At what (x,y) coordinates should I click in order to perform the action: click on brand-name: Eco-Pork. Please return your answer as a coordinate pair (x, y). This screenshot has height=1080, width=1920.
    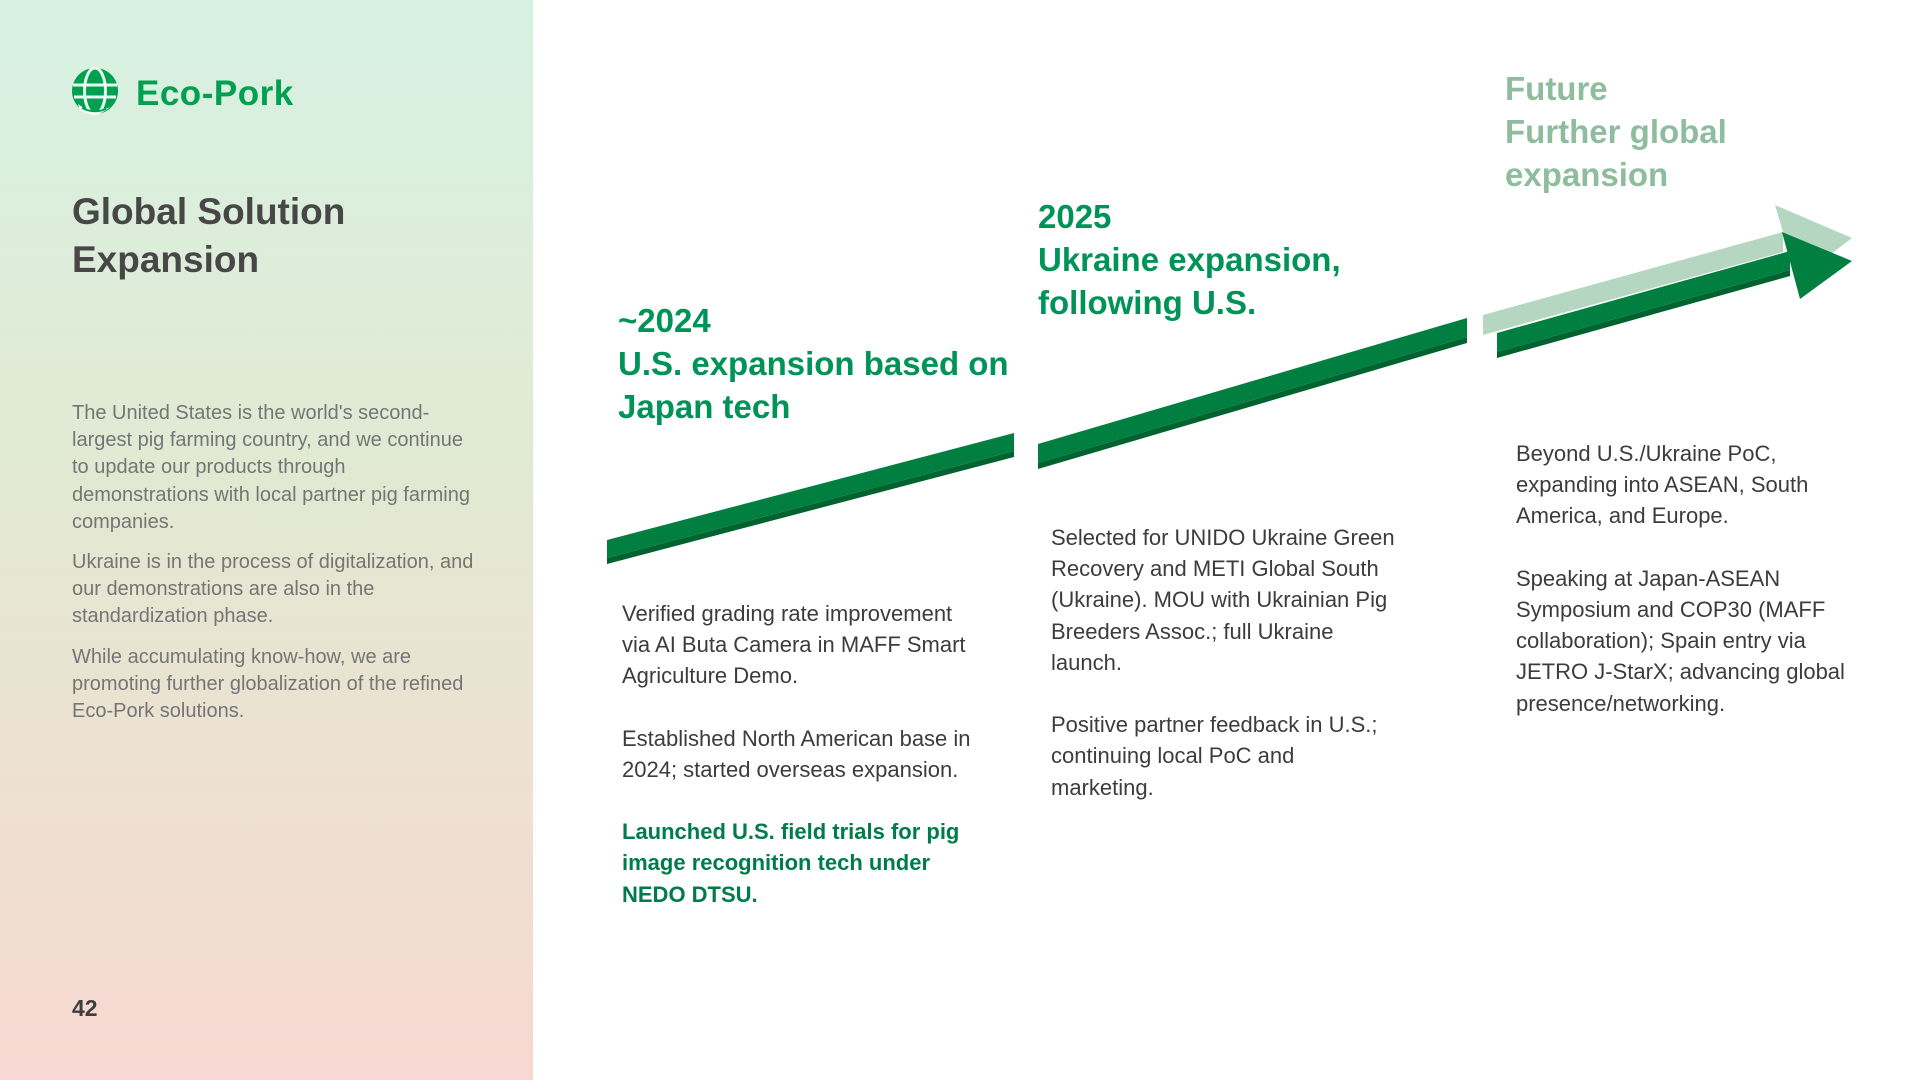
    Looking at the image, I should click on (215, 93).